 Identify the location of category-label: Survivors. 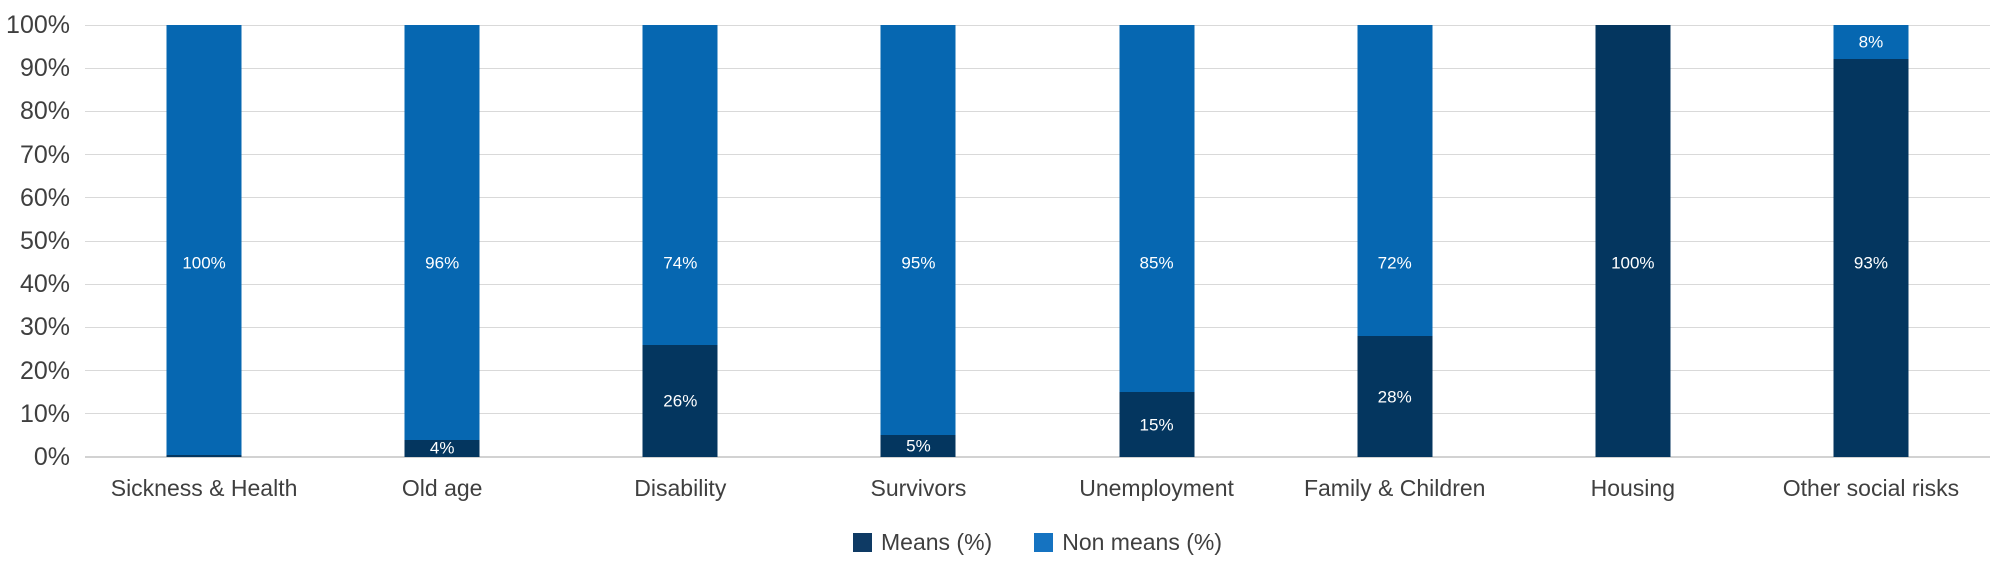
(918, 488).